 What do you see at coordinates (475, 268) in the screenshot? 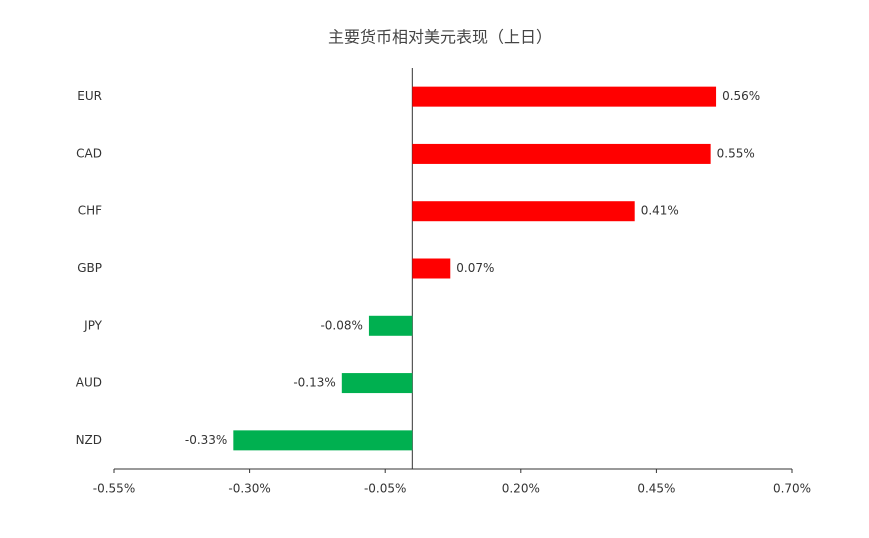
I see `value-label: 0.07%` at bounding box center [475, 268].